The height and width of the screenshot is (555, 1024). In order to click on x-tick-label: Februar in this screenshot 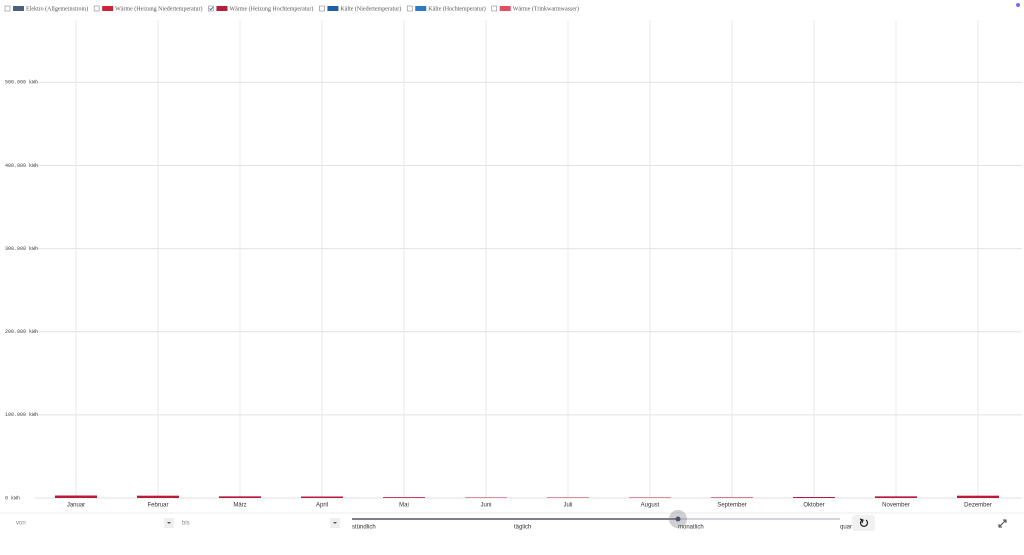, I will do `click(157, 506)`.